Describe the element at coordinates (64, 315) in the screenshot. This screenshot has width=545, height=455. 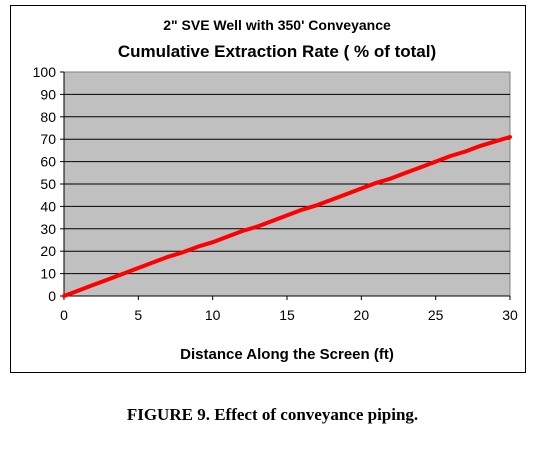
I see `x-tick-label: 0` at that location.